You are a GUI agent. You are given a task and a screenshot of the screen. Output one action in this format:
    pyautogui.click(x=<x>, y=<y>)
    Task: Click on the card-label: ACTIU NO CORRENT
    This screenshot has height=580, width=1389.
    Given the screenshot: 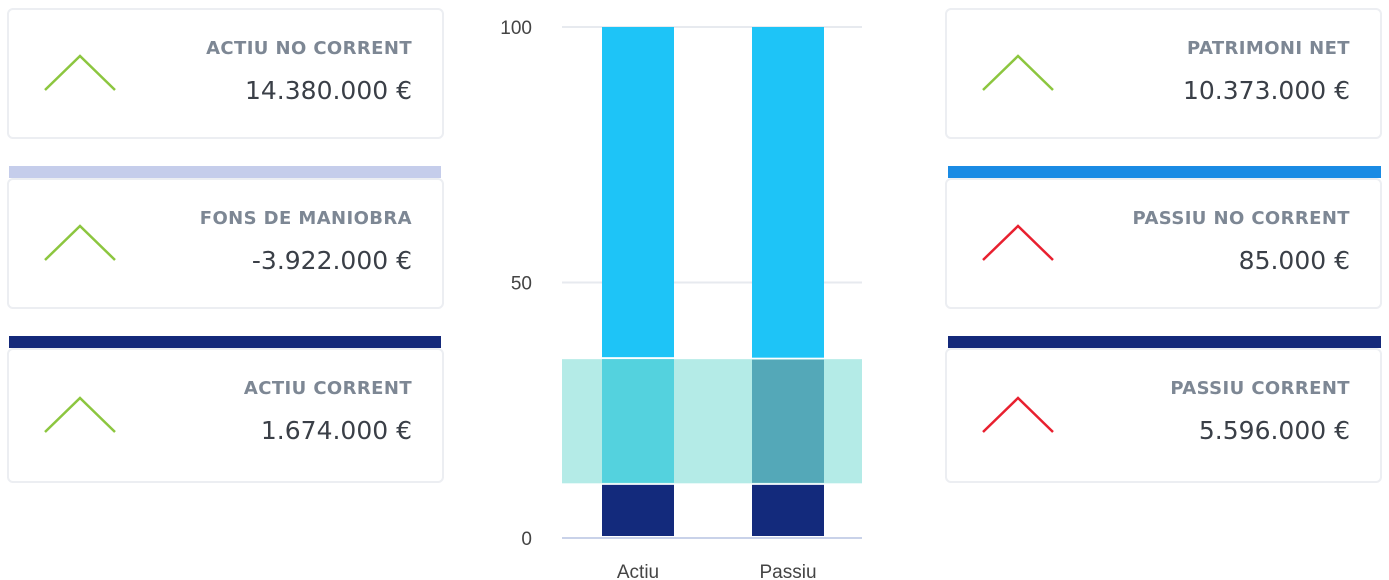 What is the action you would take?
    pyautogui.click(x=309, y=48)
    